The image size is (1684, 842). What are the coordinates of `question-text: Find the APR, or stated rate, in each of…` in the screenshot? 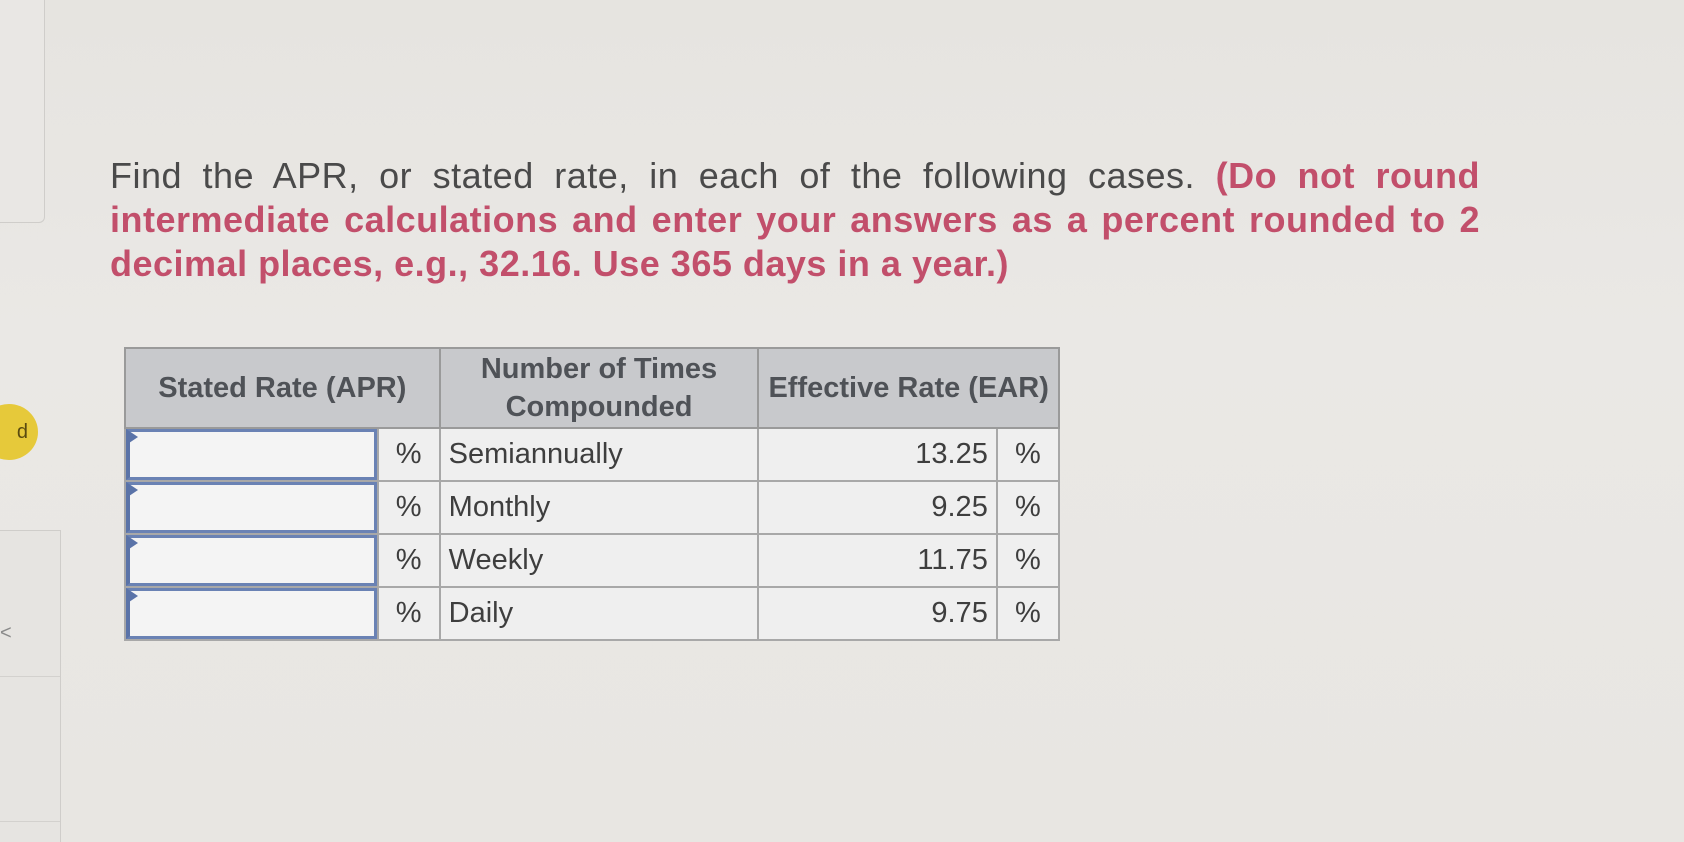 It's located at (795, 220).